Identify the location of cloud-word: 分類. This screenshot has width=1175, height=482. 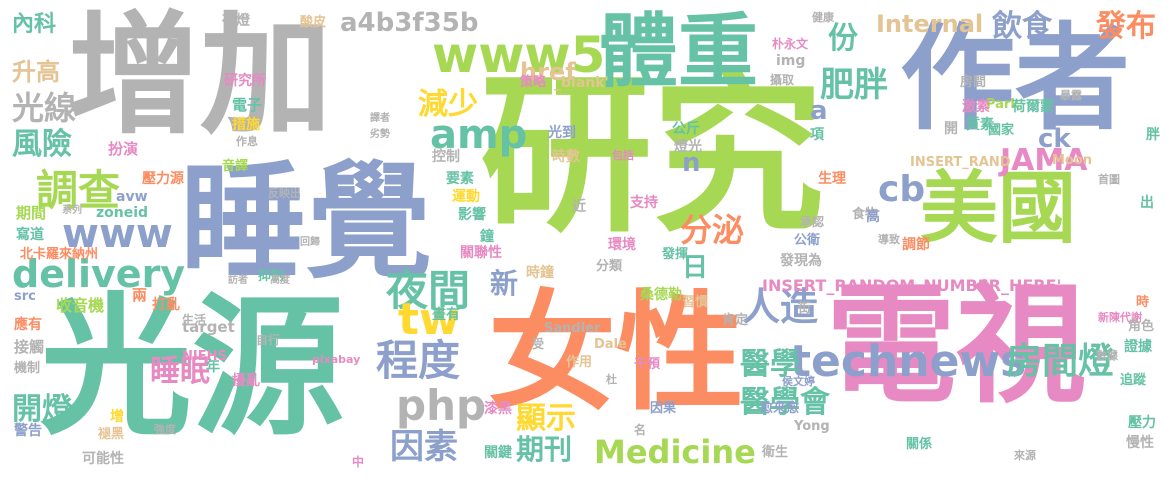
(609, 266).